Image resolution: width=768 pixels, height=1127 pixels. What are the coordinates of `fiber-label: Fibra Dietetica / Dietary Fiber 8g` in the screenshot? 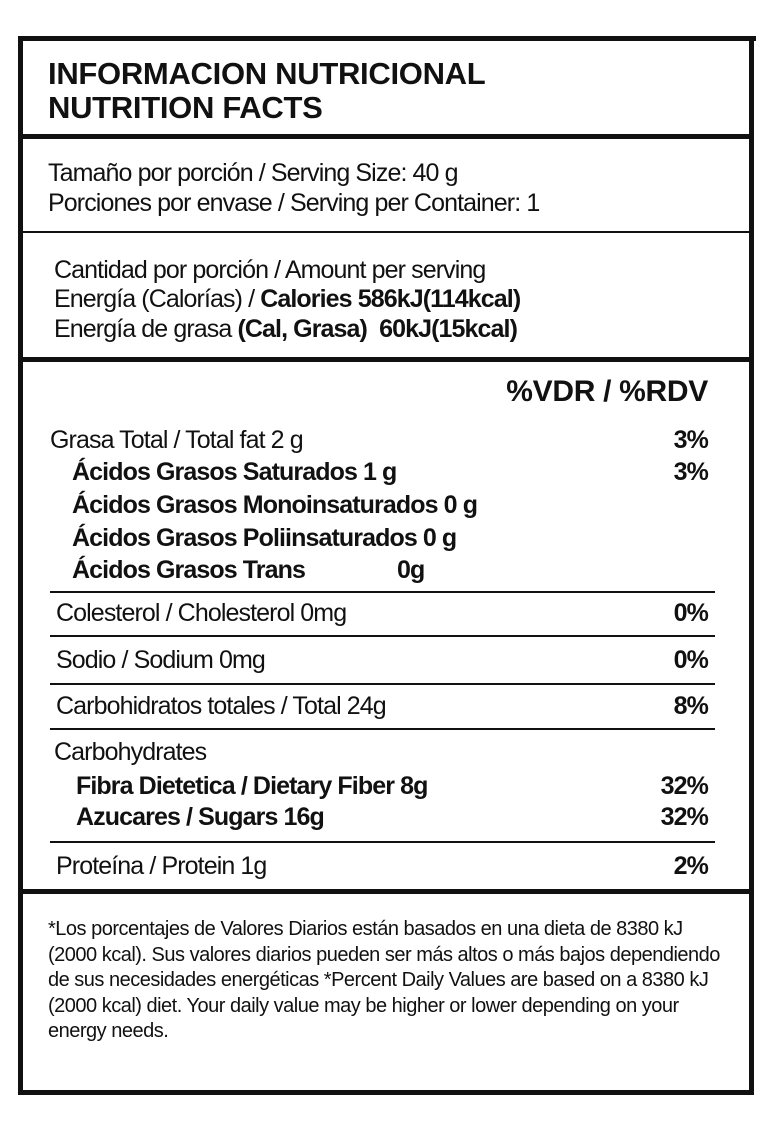 It's located at (252, 786).